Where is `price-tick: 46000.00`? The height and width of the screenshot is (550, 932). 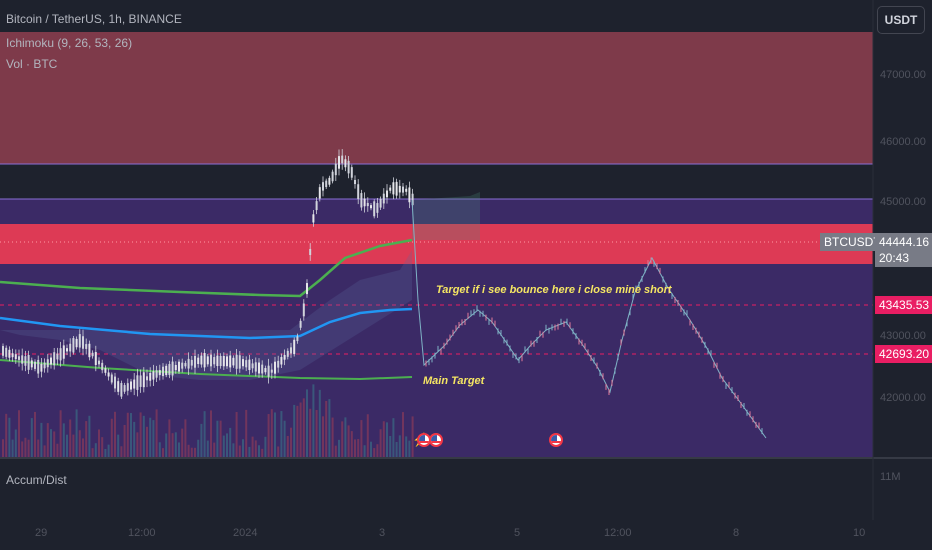 price-tick: 46000.00 is located at coordinates (903, 142).